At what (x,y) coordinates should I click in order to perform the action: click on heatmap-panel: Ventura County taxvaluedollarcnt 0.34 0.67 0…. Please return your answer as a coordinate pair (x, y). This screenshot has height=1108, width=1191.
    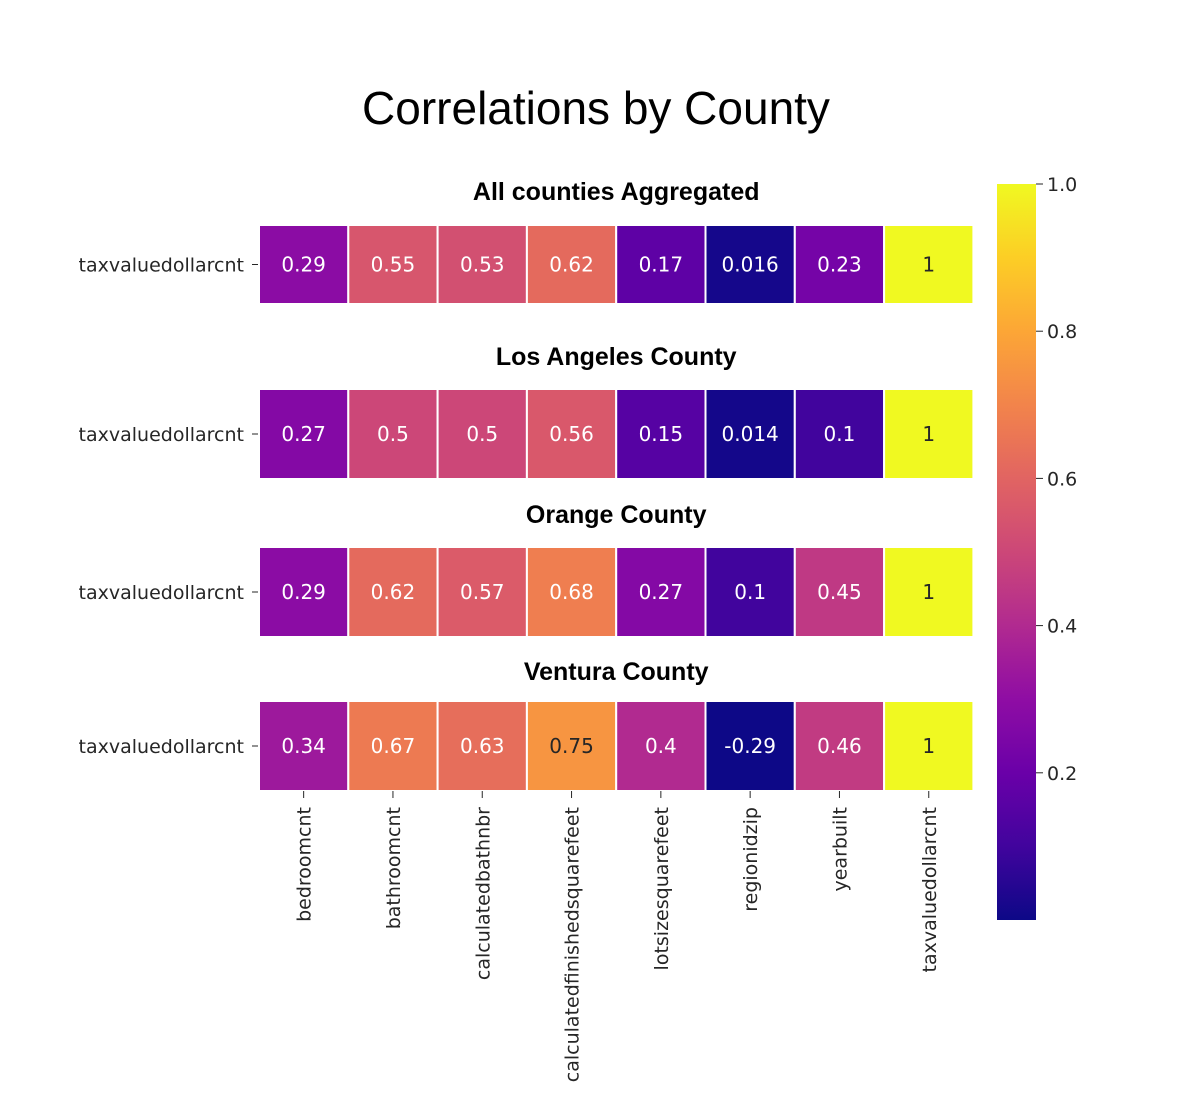
    Looking at the image, I should click on (527, 725).